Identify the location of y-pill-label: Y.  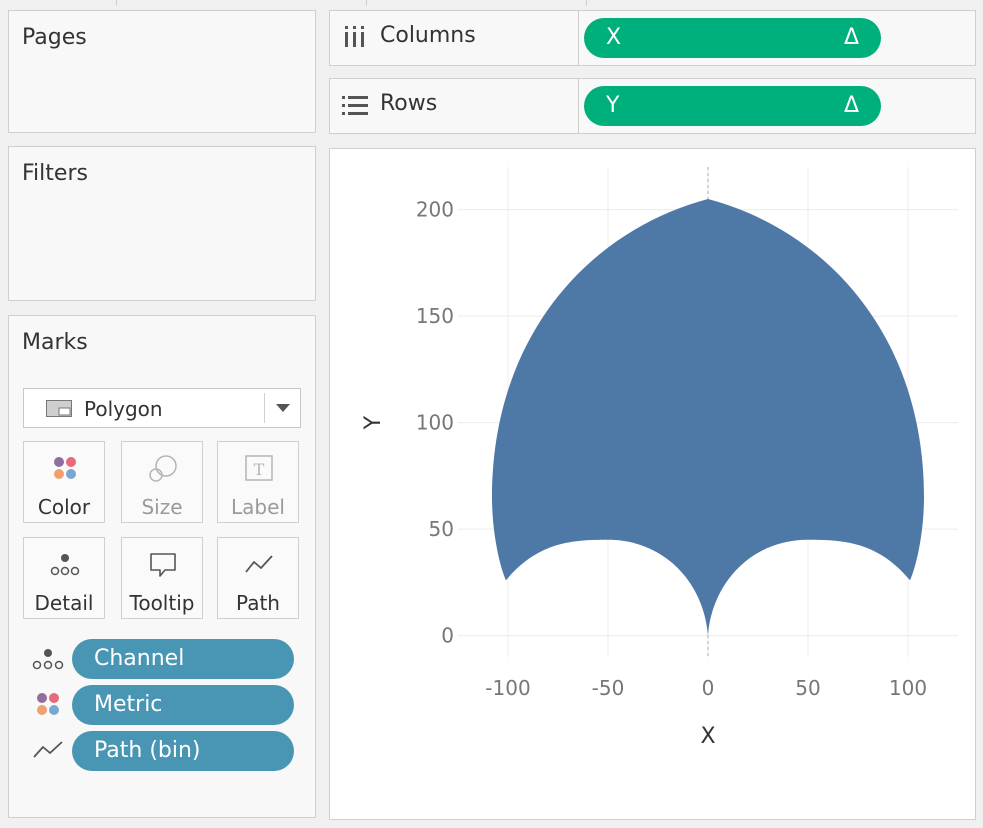
(613, 105).